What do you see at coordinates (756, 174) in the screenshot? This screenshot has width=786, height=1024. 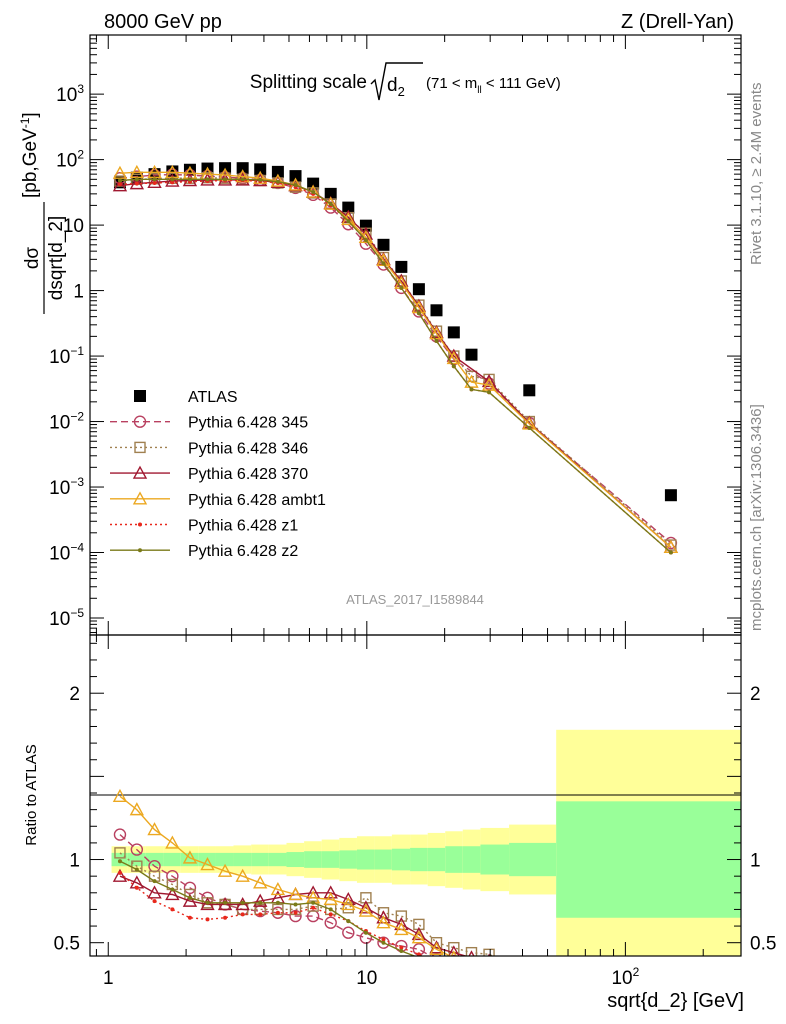 I see `rivet-label: Rivet 3.1.10, ≥ 2.4M events` at bounding box center [756, 174].